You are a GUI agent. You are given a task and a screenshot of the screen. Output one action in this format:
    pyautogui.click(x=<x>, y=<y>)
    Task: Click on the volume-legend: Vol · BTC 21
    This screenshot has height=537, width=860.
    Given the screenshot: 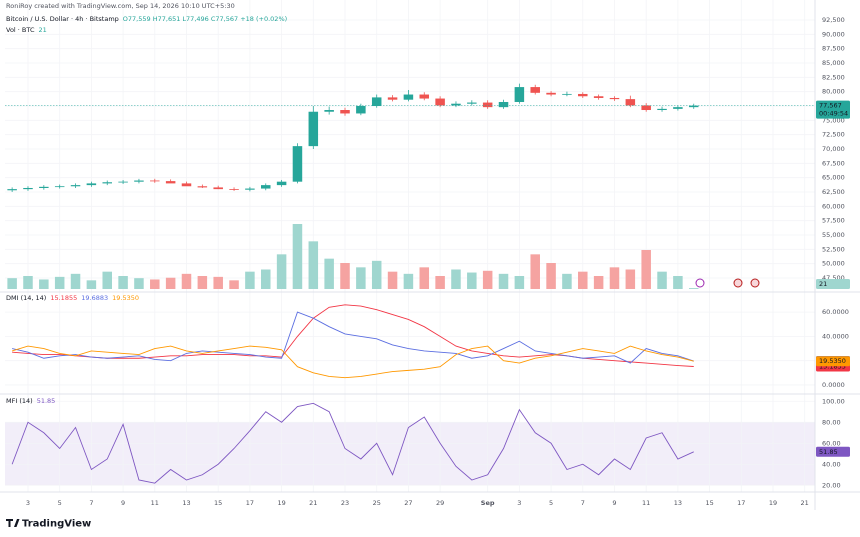 What is the action you would take?
    pyautogui.click(x=26, y=30)
    